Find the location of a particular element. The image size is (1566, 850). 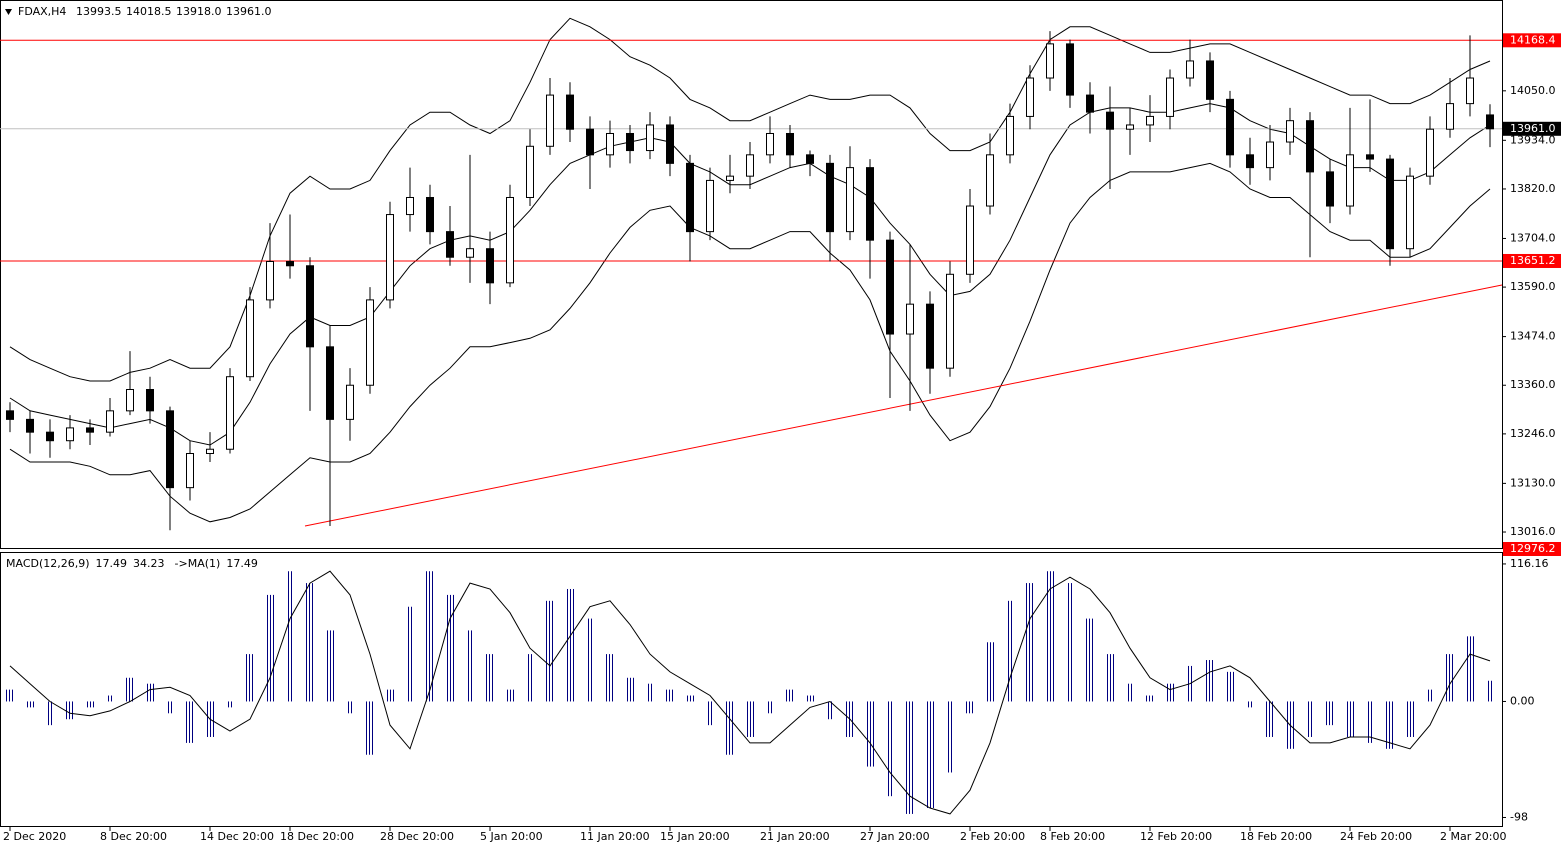

y-tick-label: 13934.0 is located at coordinates (1533, 139).